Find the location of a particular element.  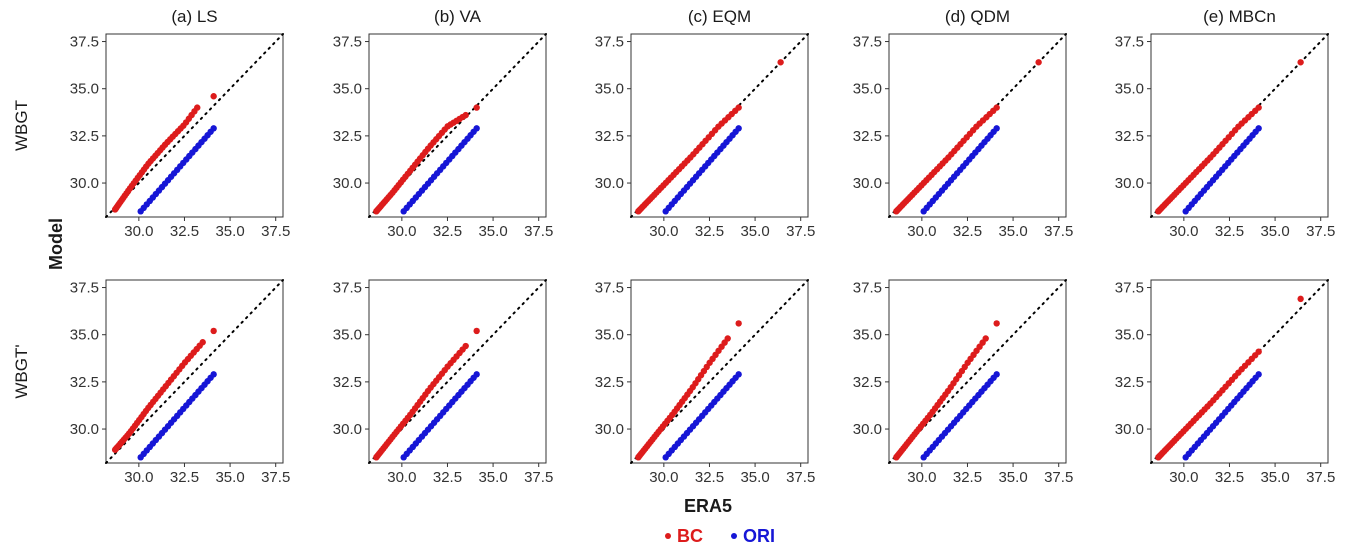

legend-ori-marker is located at coordinates (734, 536).